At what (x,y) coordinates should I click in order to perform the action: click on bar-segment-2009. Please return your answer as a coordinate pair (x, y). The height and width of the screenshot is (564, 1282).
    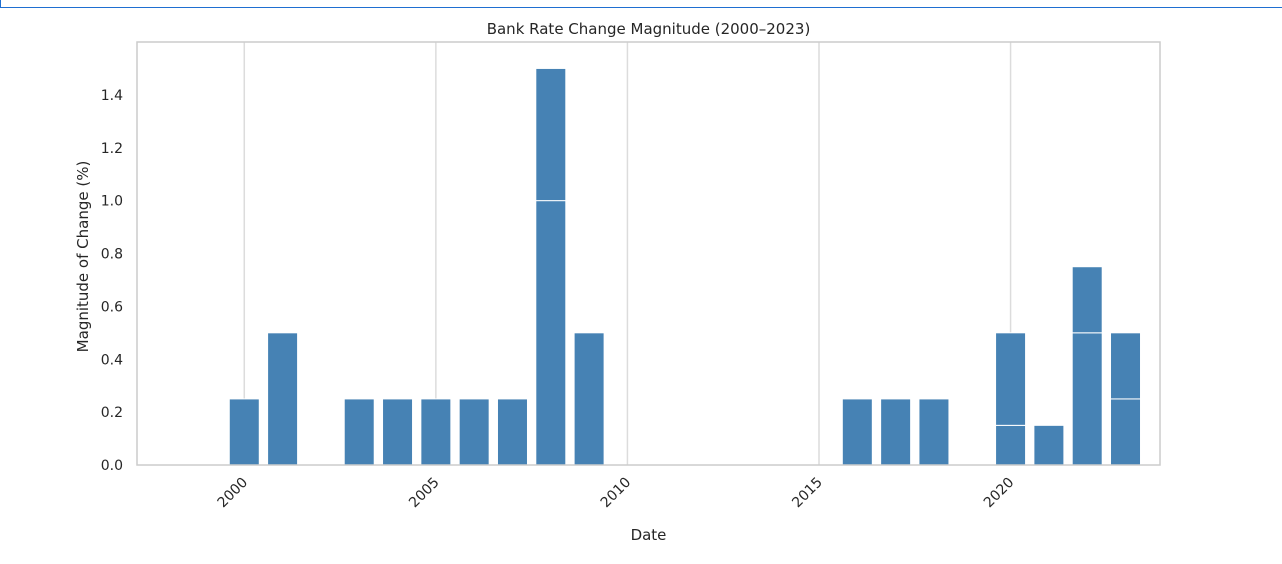
    Looking at the image, I should click on (589, 399).